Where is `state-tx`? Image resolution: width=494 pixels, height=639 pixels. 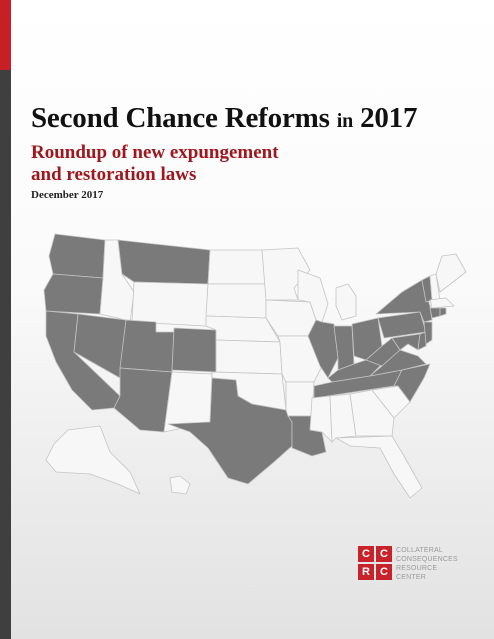
state-tx is located at coordinates (230, 431).